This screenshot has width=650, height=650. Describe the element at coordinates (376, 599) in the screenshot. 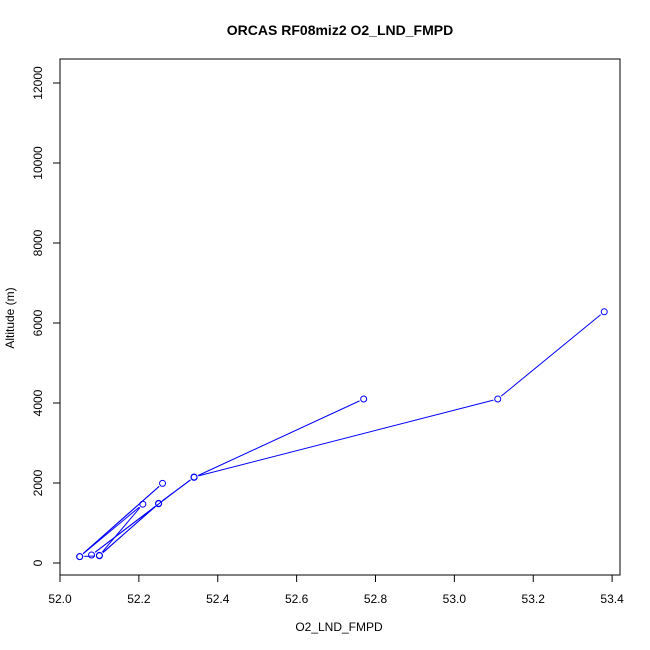

I see `x-tick-label: 52.8` at that location.